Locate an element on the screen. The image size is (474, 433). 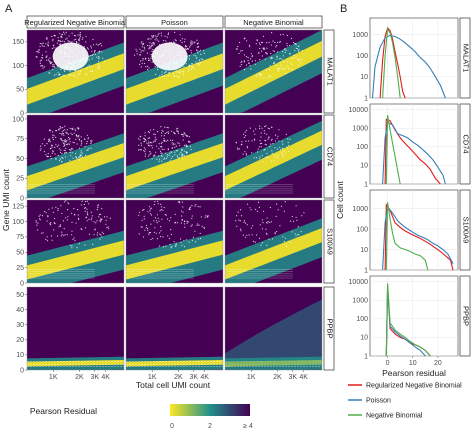
cell-frame is located at coordinates (174, 71).